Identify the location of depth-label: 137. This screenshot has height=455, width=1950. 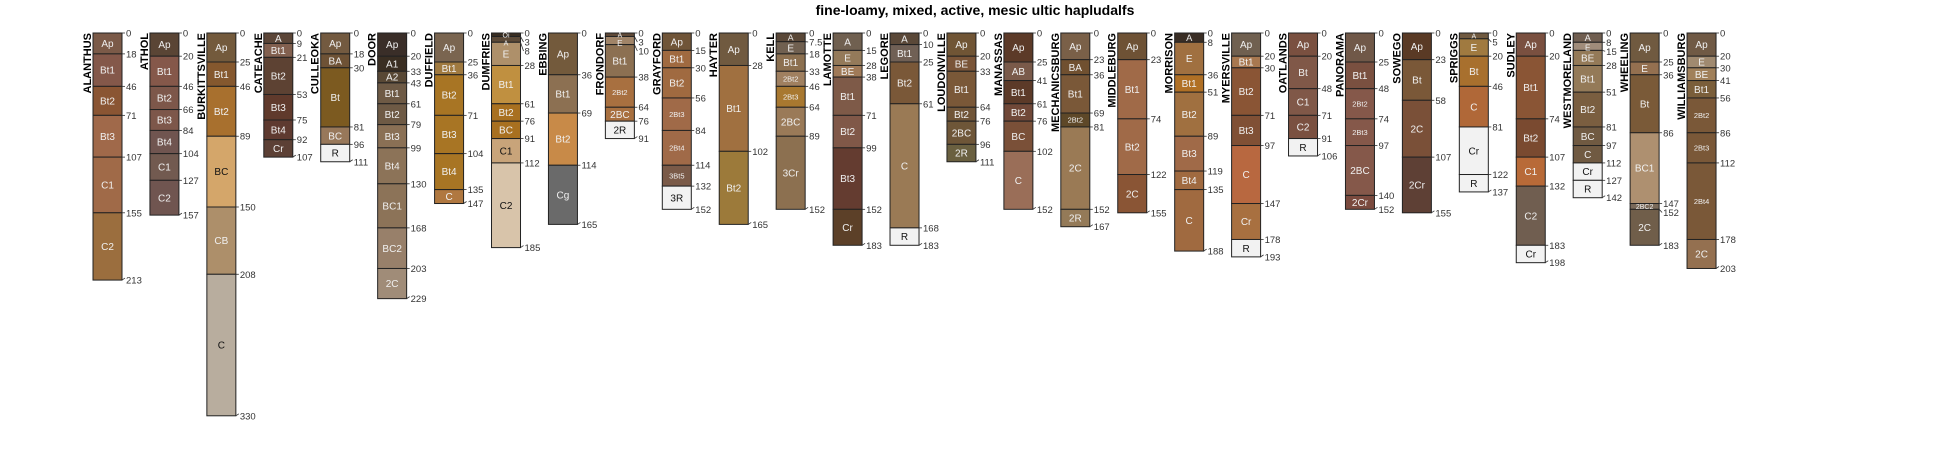
(1500, 192).